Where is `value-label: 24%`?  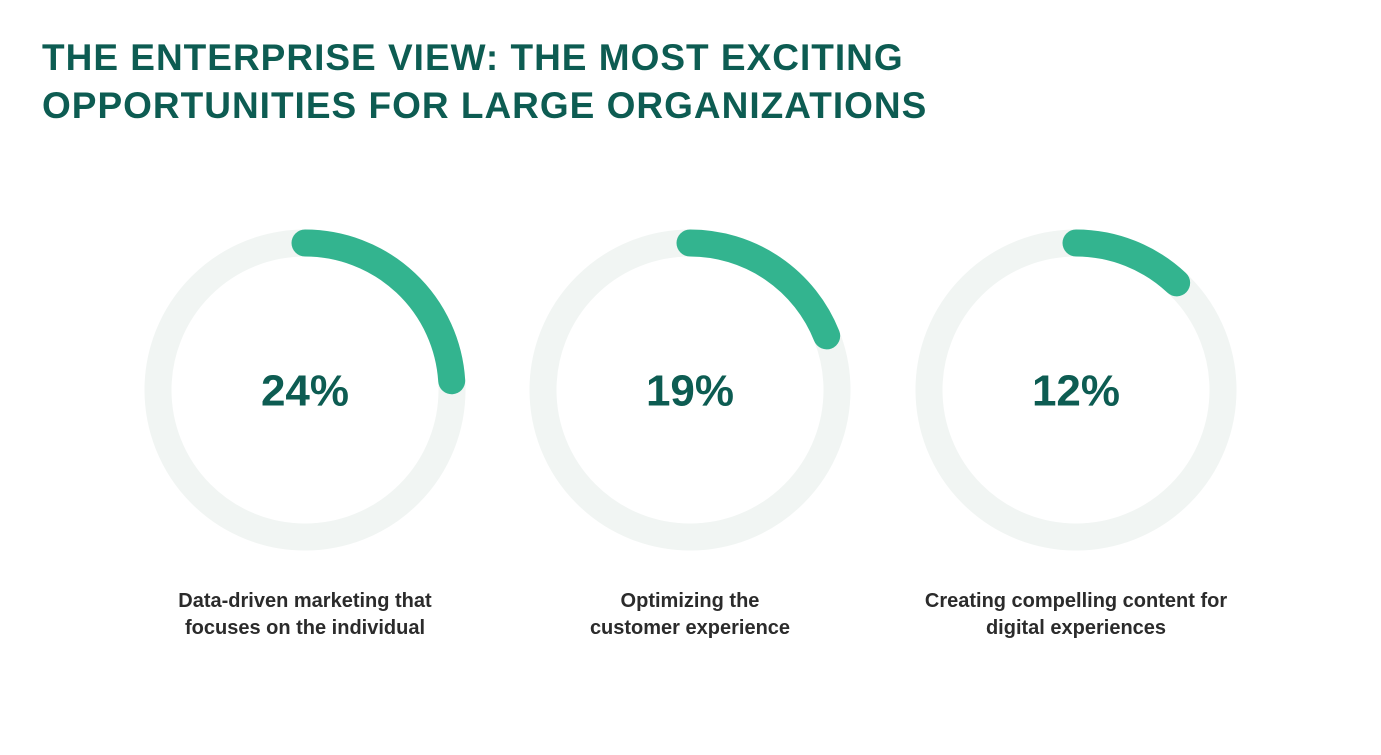
value-label: 24% is located at coordinates (305, 391).